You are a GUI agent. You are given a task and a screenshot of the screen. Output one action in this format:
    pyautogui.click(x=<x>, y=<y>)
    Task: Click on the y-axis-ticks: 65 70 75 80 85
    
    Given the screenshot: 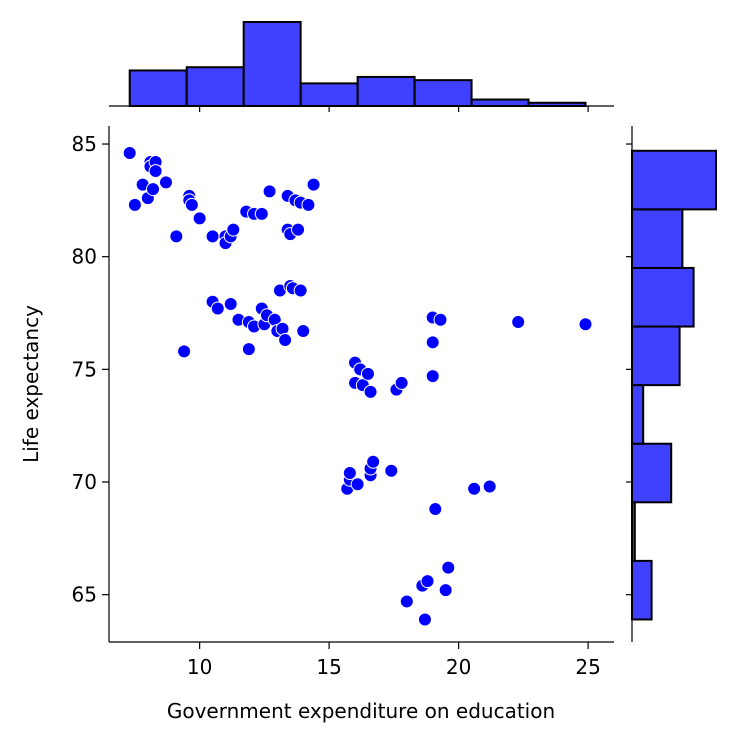 What is the action you would take?
    pyautogui.click(x=90, y=369)
    